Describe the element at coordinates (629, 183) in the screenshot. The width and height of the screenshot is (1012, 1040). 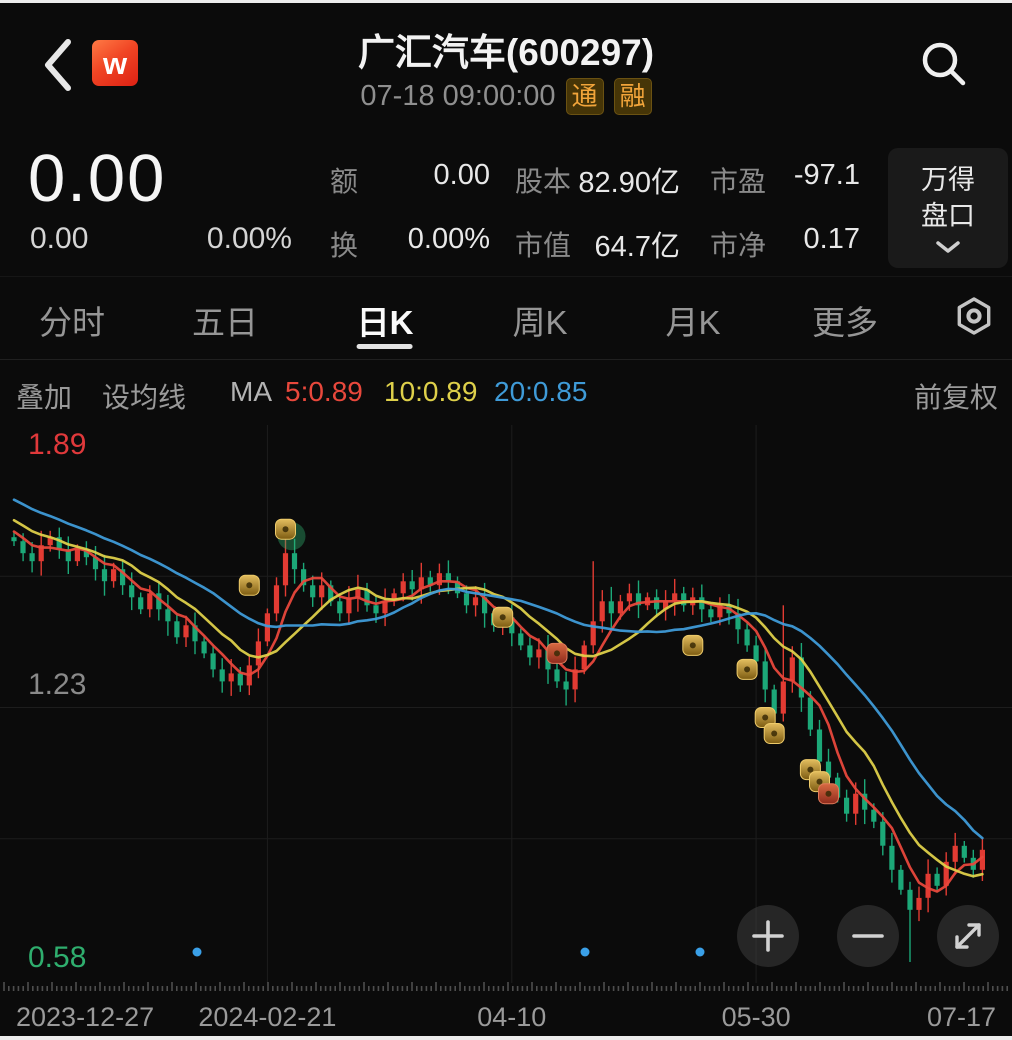
I see `field-value-shares: 82.90亿` at that location.